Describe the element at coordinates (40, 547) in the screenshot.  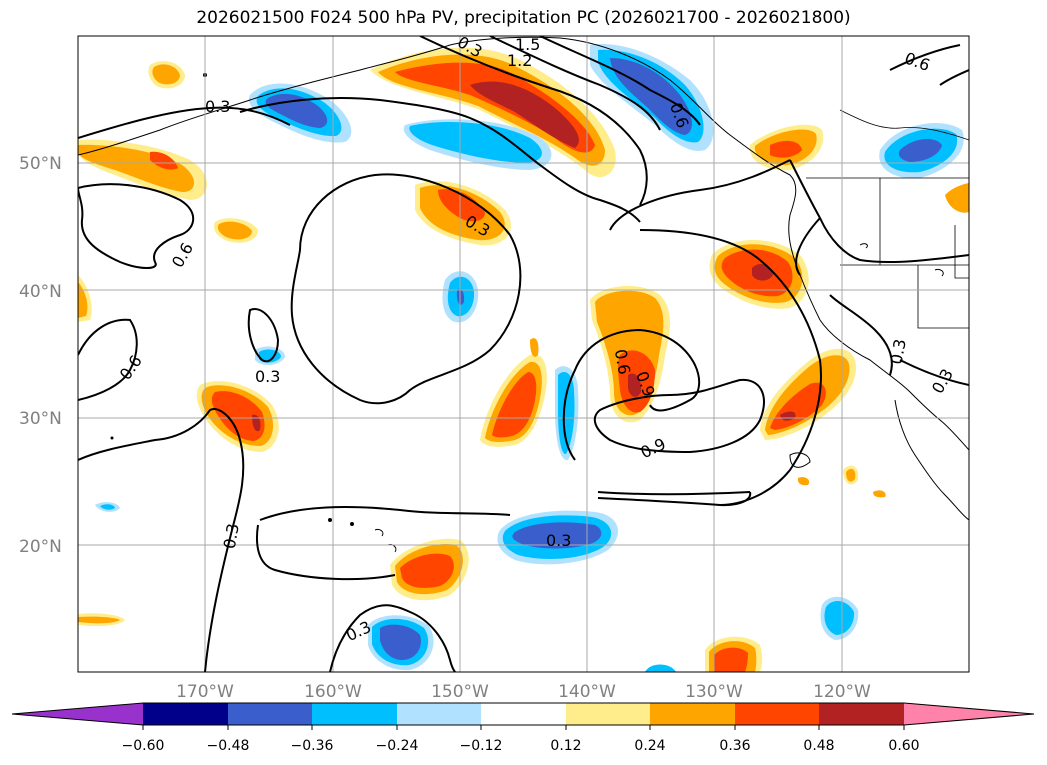
I see `lat-label-20n: 20°N` at that location.